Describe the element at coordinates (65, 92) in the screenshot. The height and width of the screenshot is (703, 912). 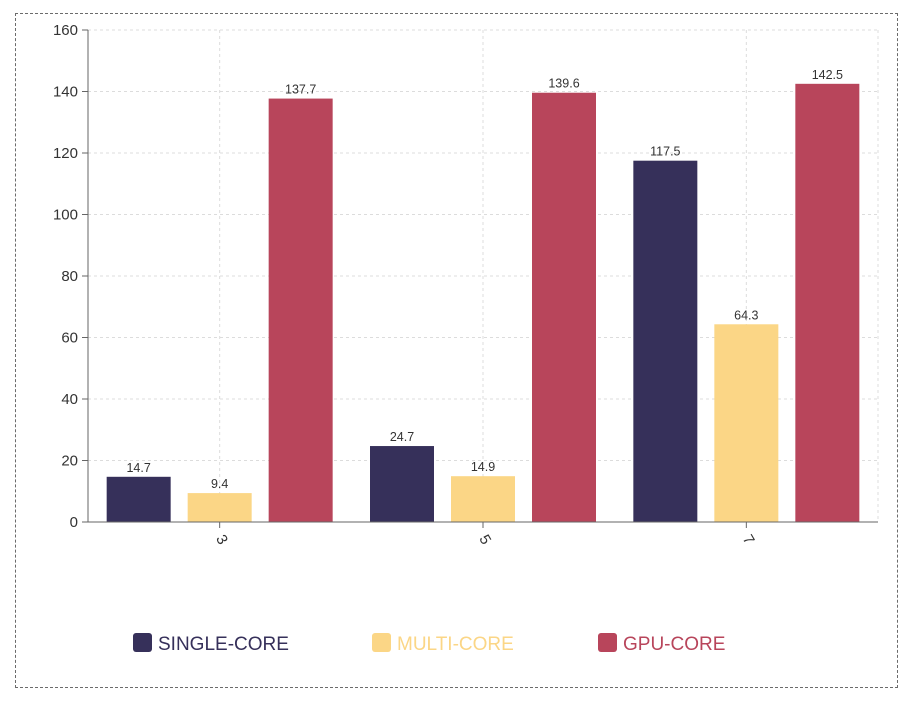
I see `y-tick-label: 140` at that location.